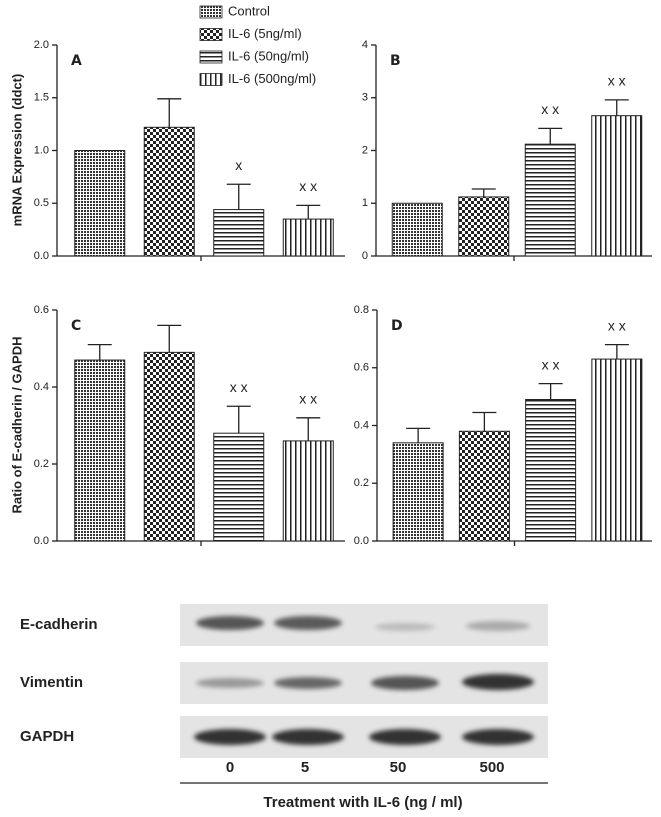 Image resolution: width=661 pixels, height=817 pixels. Describe the element at coordinates (397, 326) in the screenshot. I see `panel-label: D` at that location.